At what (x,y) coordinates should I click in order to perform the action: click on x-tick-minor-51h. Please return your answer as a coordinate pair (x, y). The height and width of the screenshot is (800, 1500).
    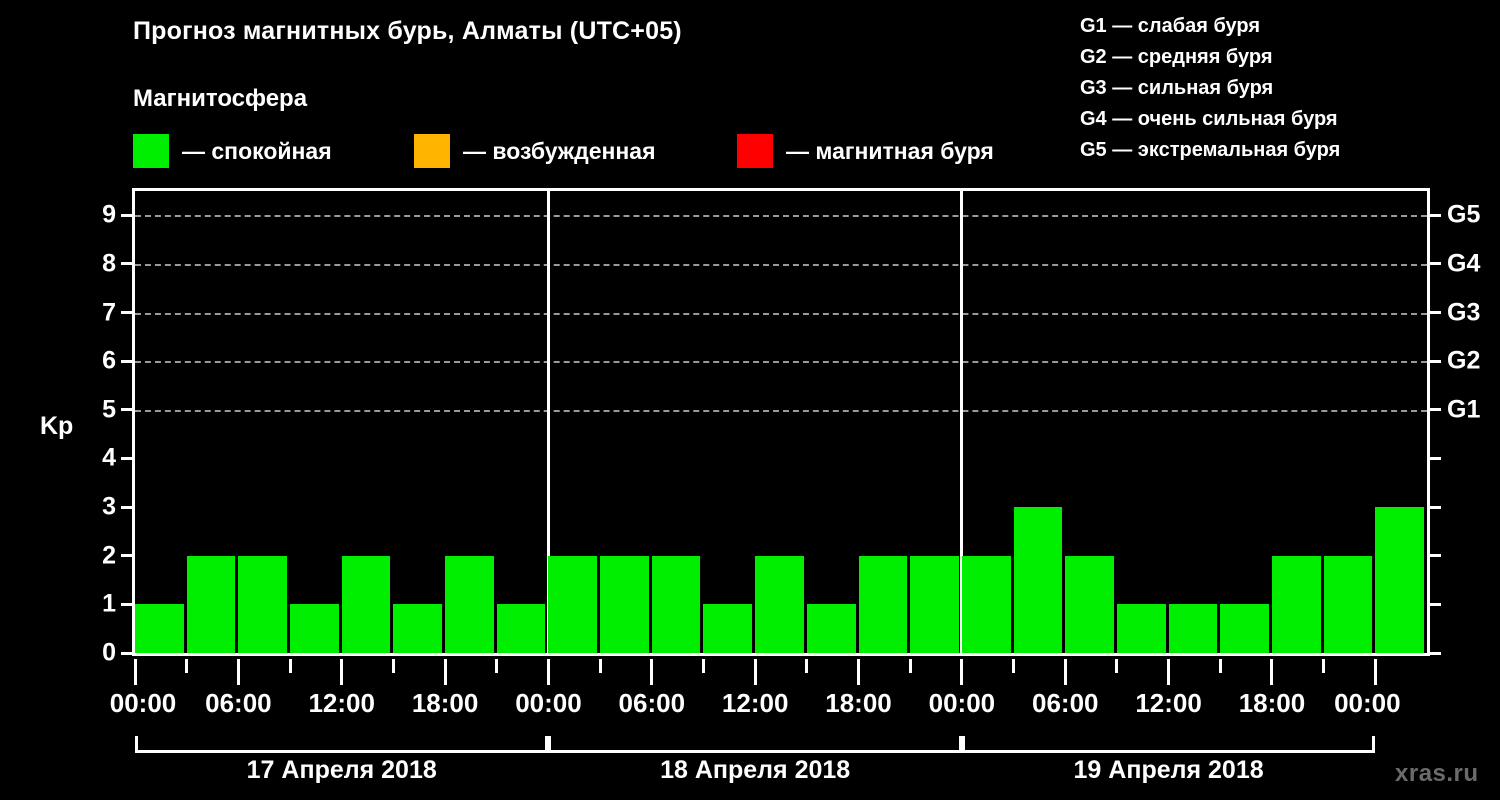
    Looking at the image, I should click on (1014, 666).